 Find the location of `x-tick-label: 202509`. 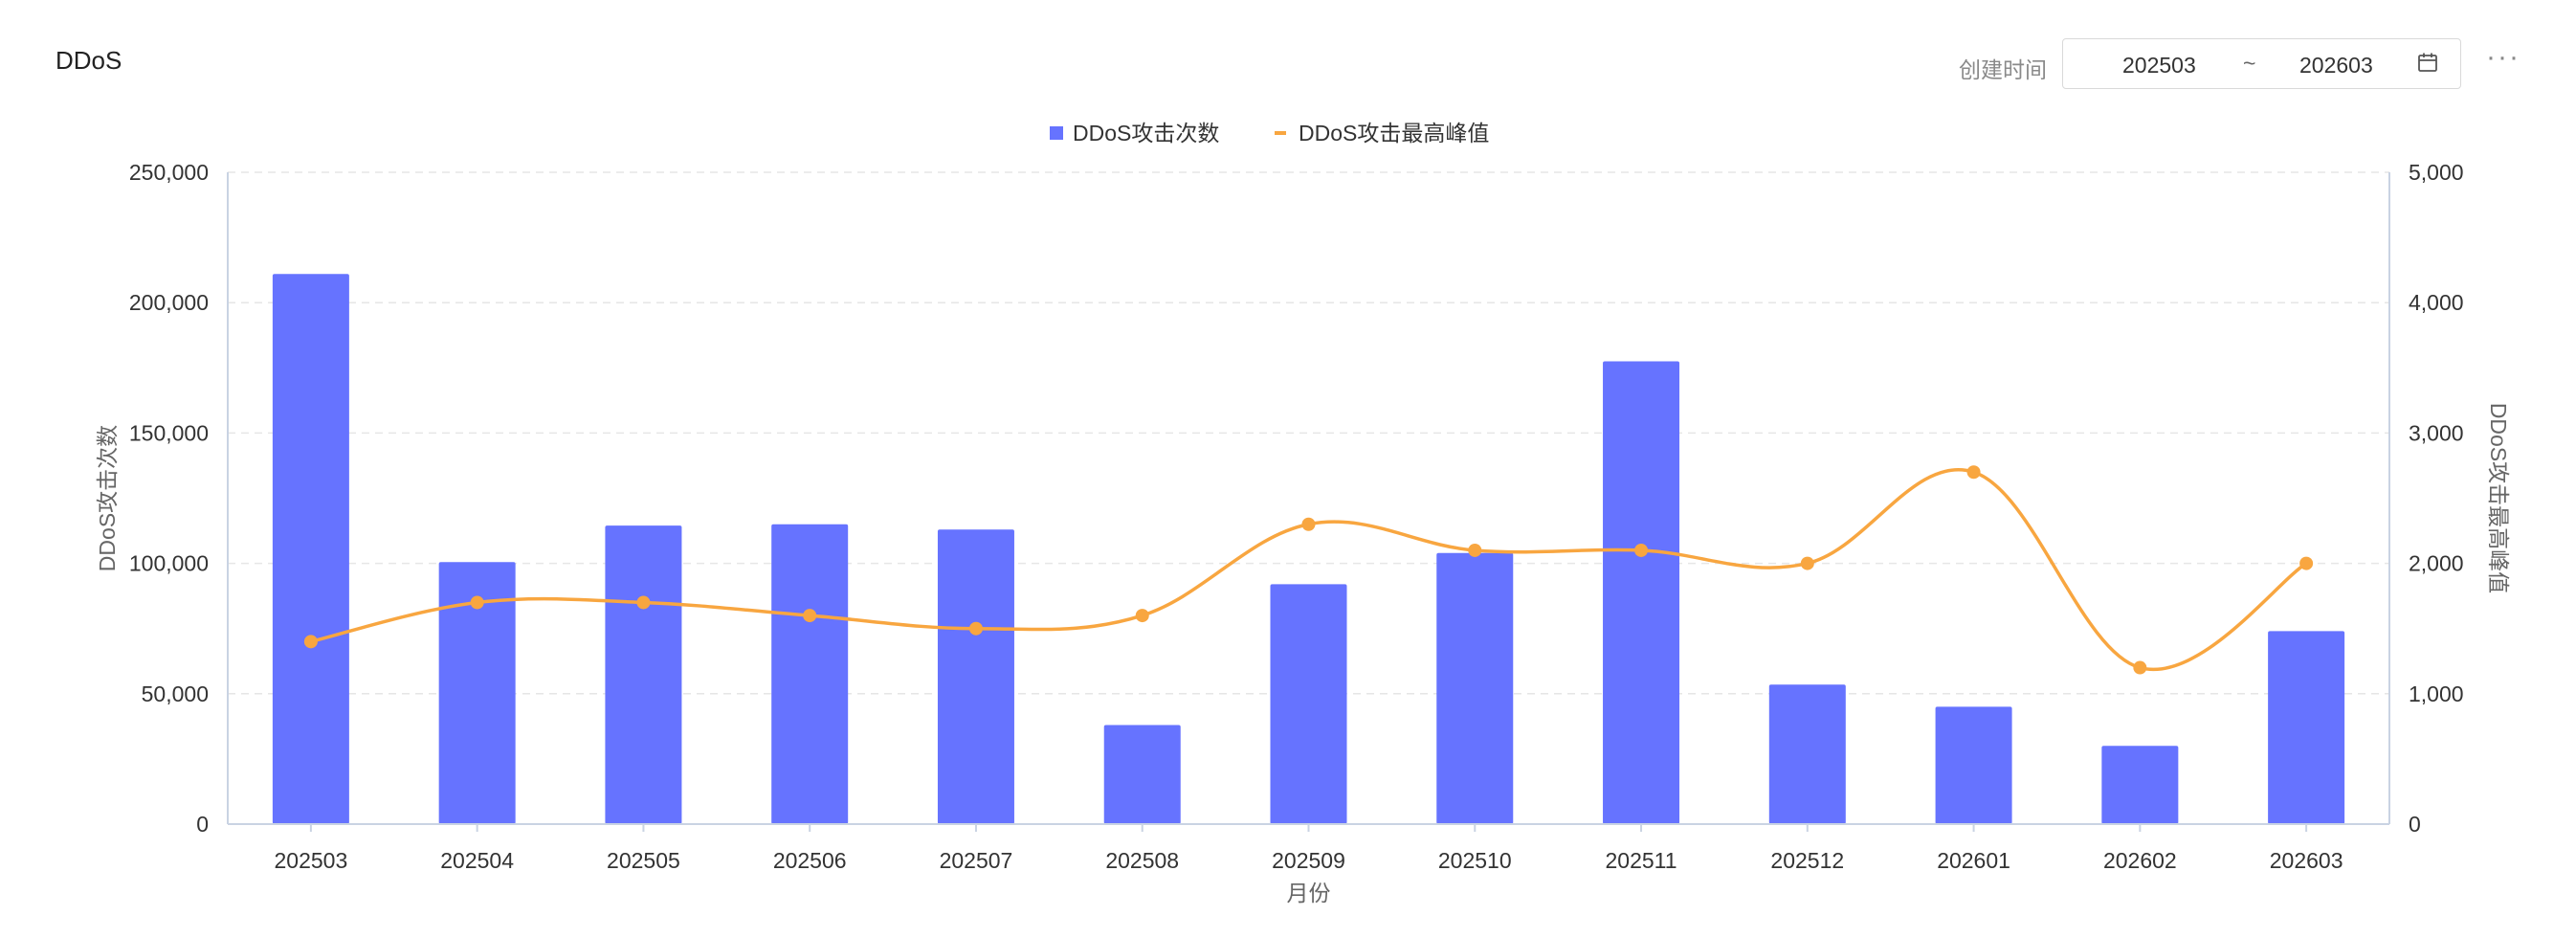

x-tick-label: 202509 is located at coordinates (1308, 860).